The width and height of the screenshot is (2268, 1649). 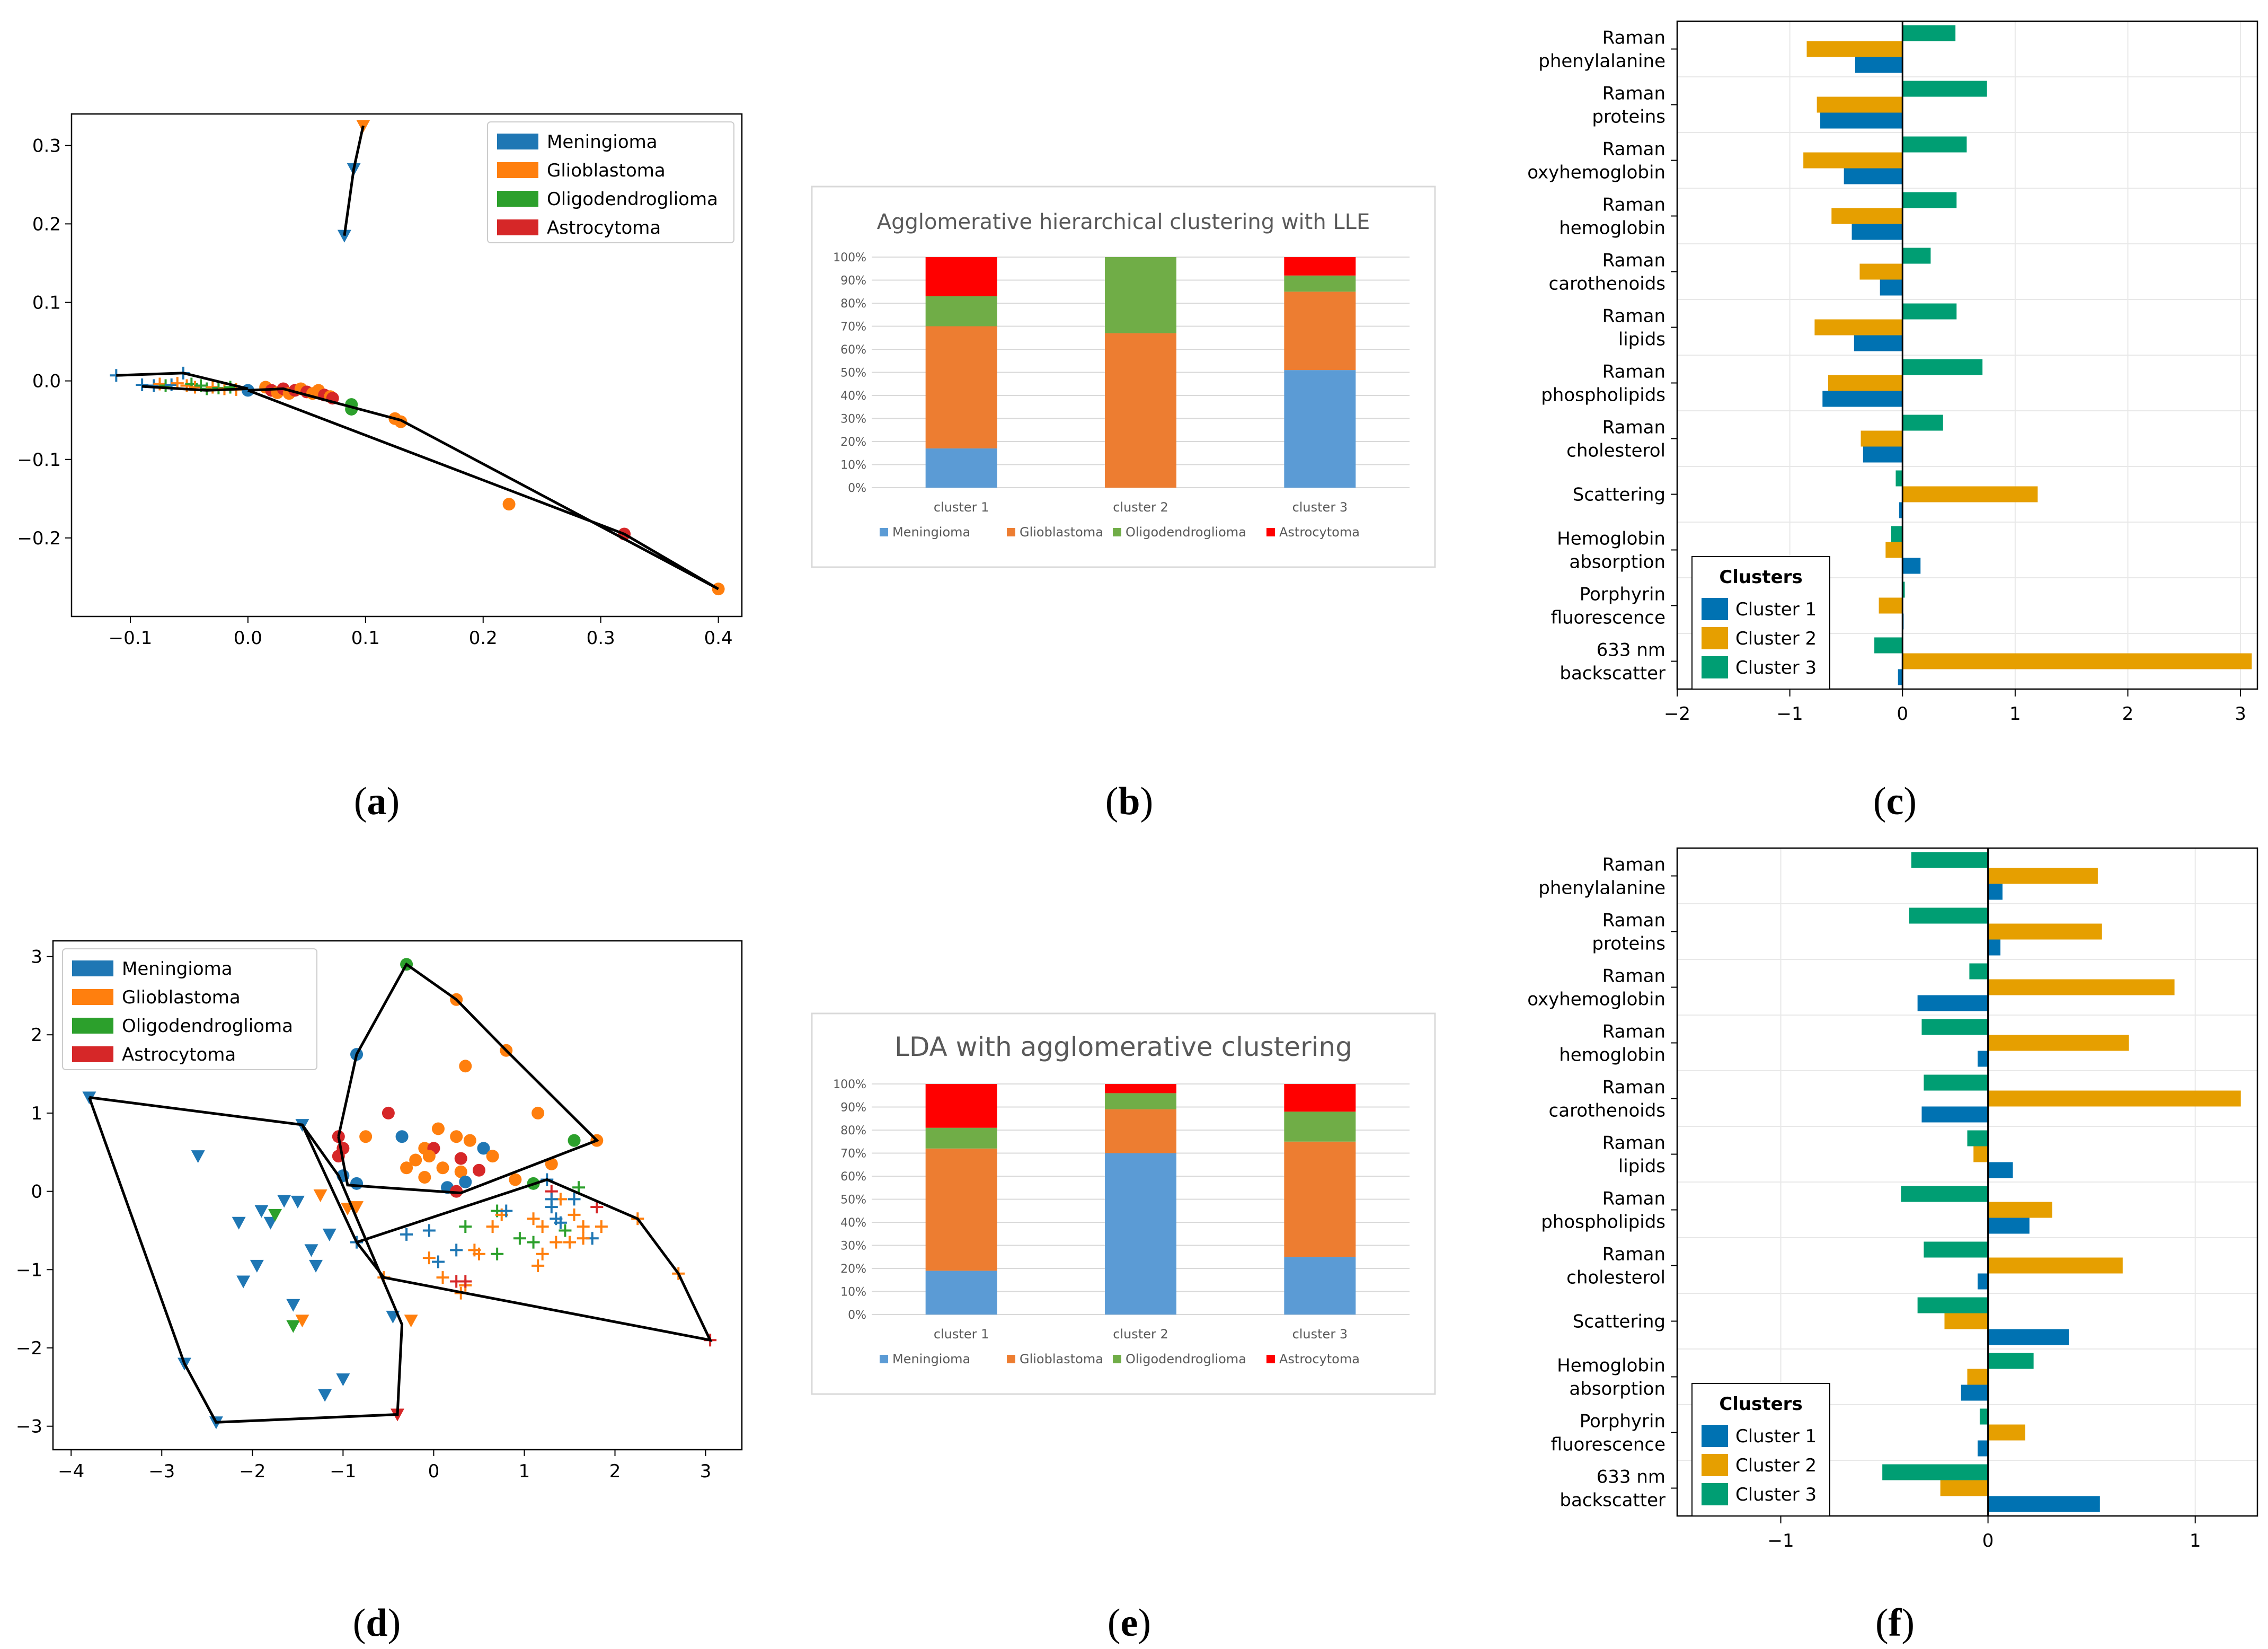 What do you see at coordinates (1761, 577) in the screenshot?
I see `legend-title: Clusters` at bounding box center [1761, 577].